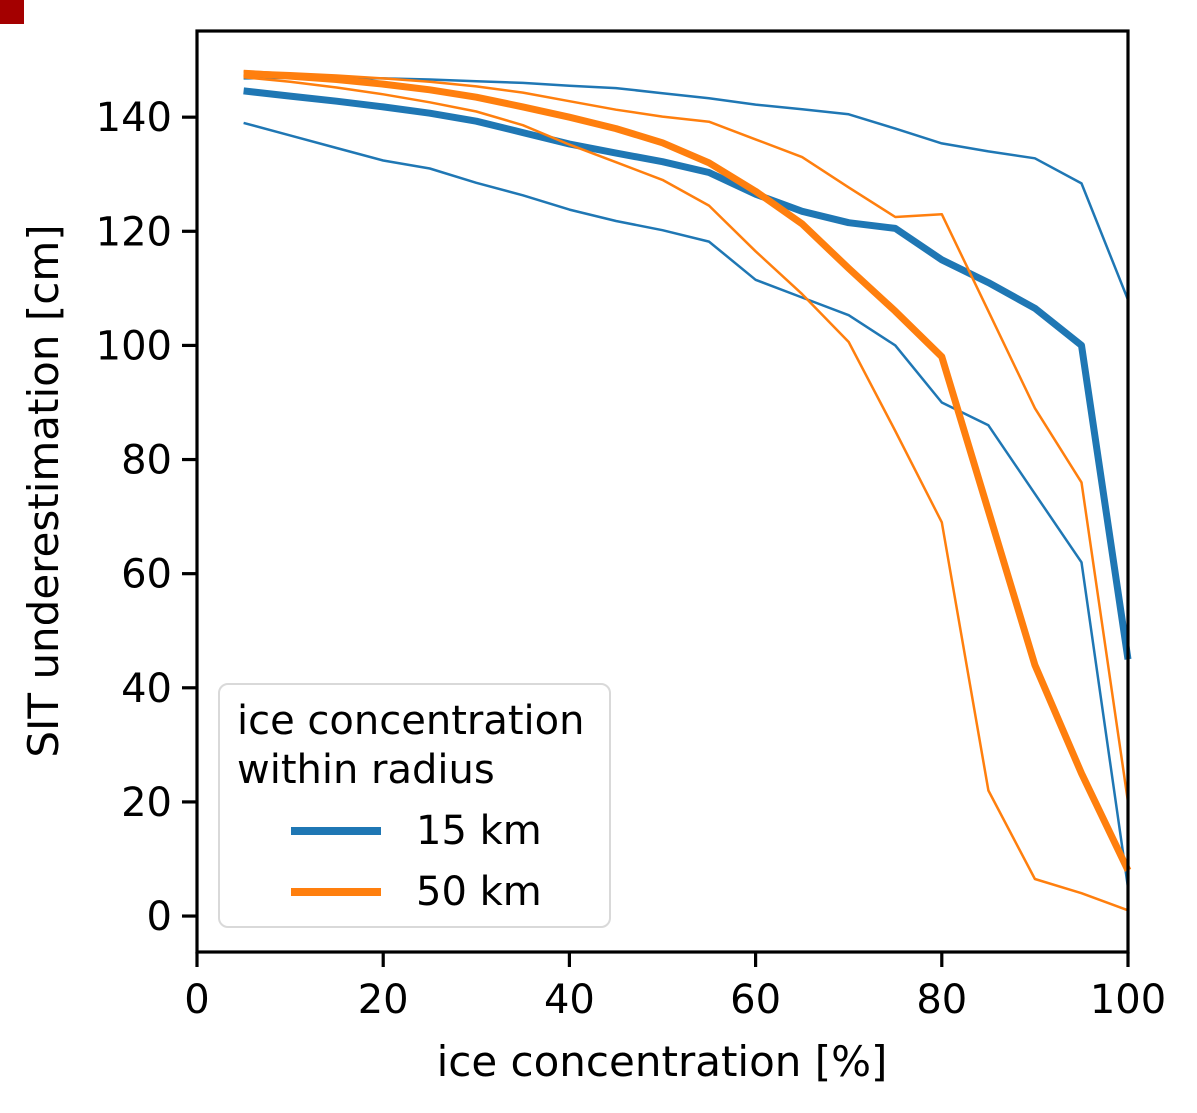 The height and width of the screenshot is (1113, 1197). What do you see at coordinates (411, 721) in the screenshot?
I see `legend-title-line-1: ice concentration` at bounding box center [411, 721].